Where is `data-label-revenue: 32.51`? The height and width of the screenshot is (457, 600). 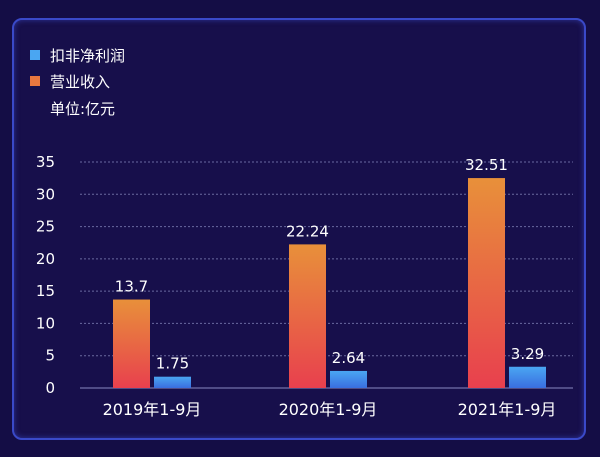
data-label-revenue: 32.51 is located at coordinates (486, 165).